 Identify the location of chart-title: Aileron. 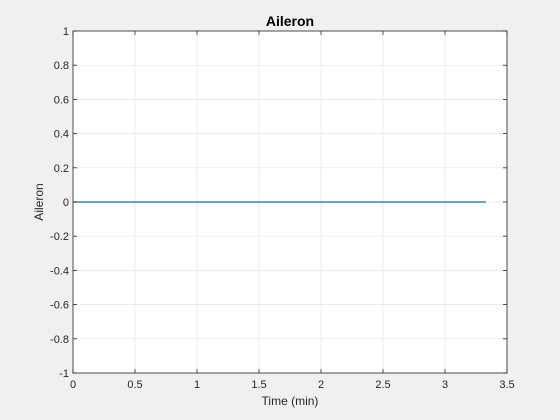
(290, 21).